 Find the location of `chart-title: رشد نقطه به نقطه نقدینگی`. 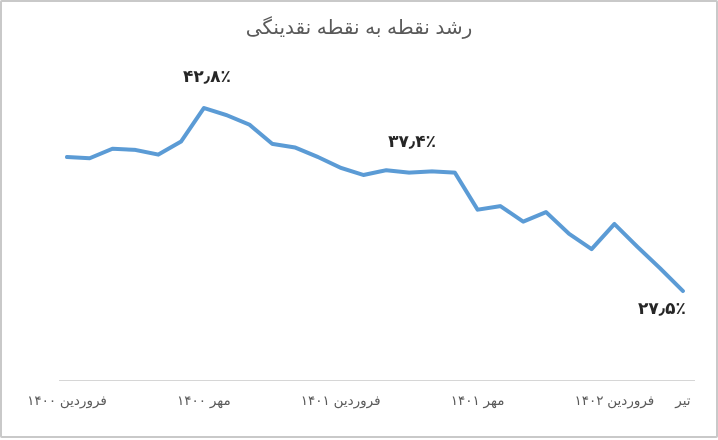

chart-title: رشد نقطه به نقطه نقدینگی is located at coordinates (359, 28).